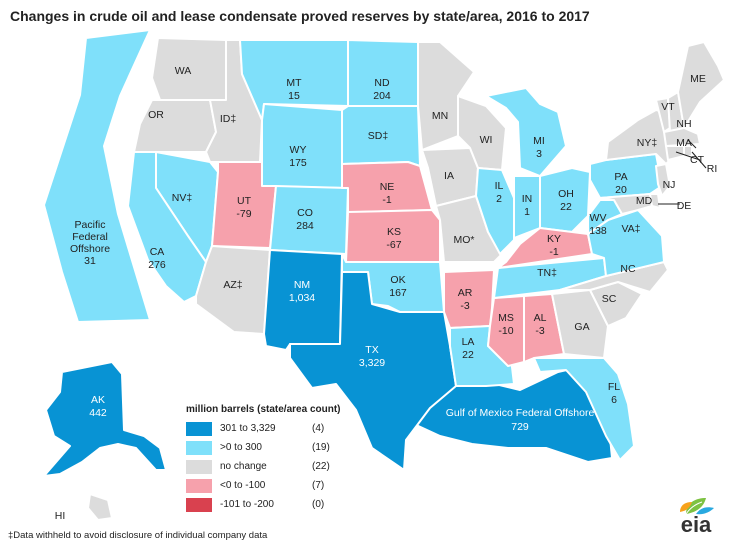 This screenshot has height=547, width=731. Describe the element at coordinates (182, 198) in the screenshot. I see `label-nv-name: NV‡` at that location.